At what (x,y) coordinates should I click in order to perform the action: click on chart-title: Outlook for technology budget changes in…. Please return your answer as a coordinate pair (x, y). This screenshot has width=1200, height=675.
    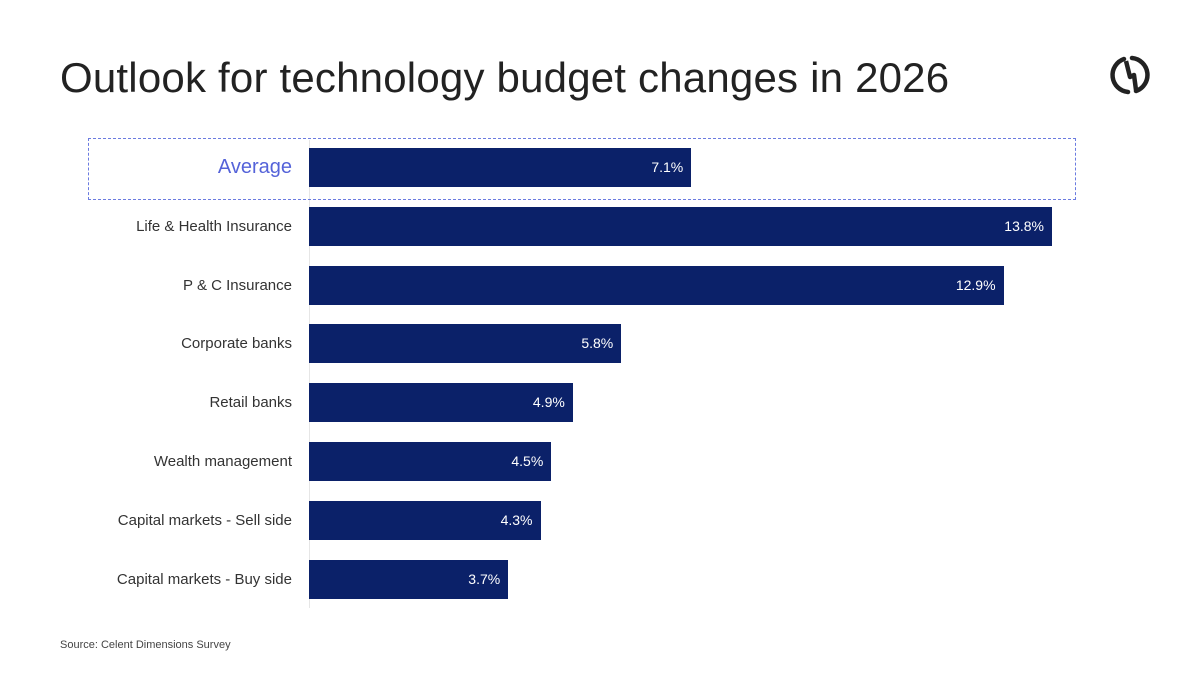
    Looking at the image, I should click on (505, 77).